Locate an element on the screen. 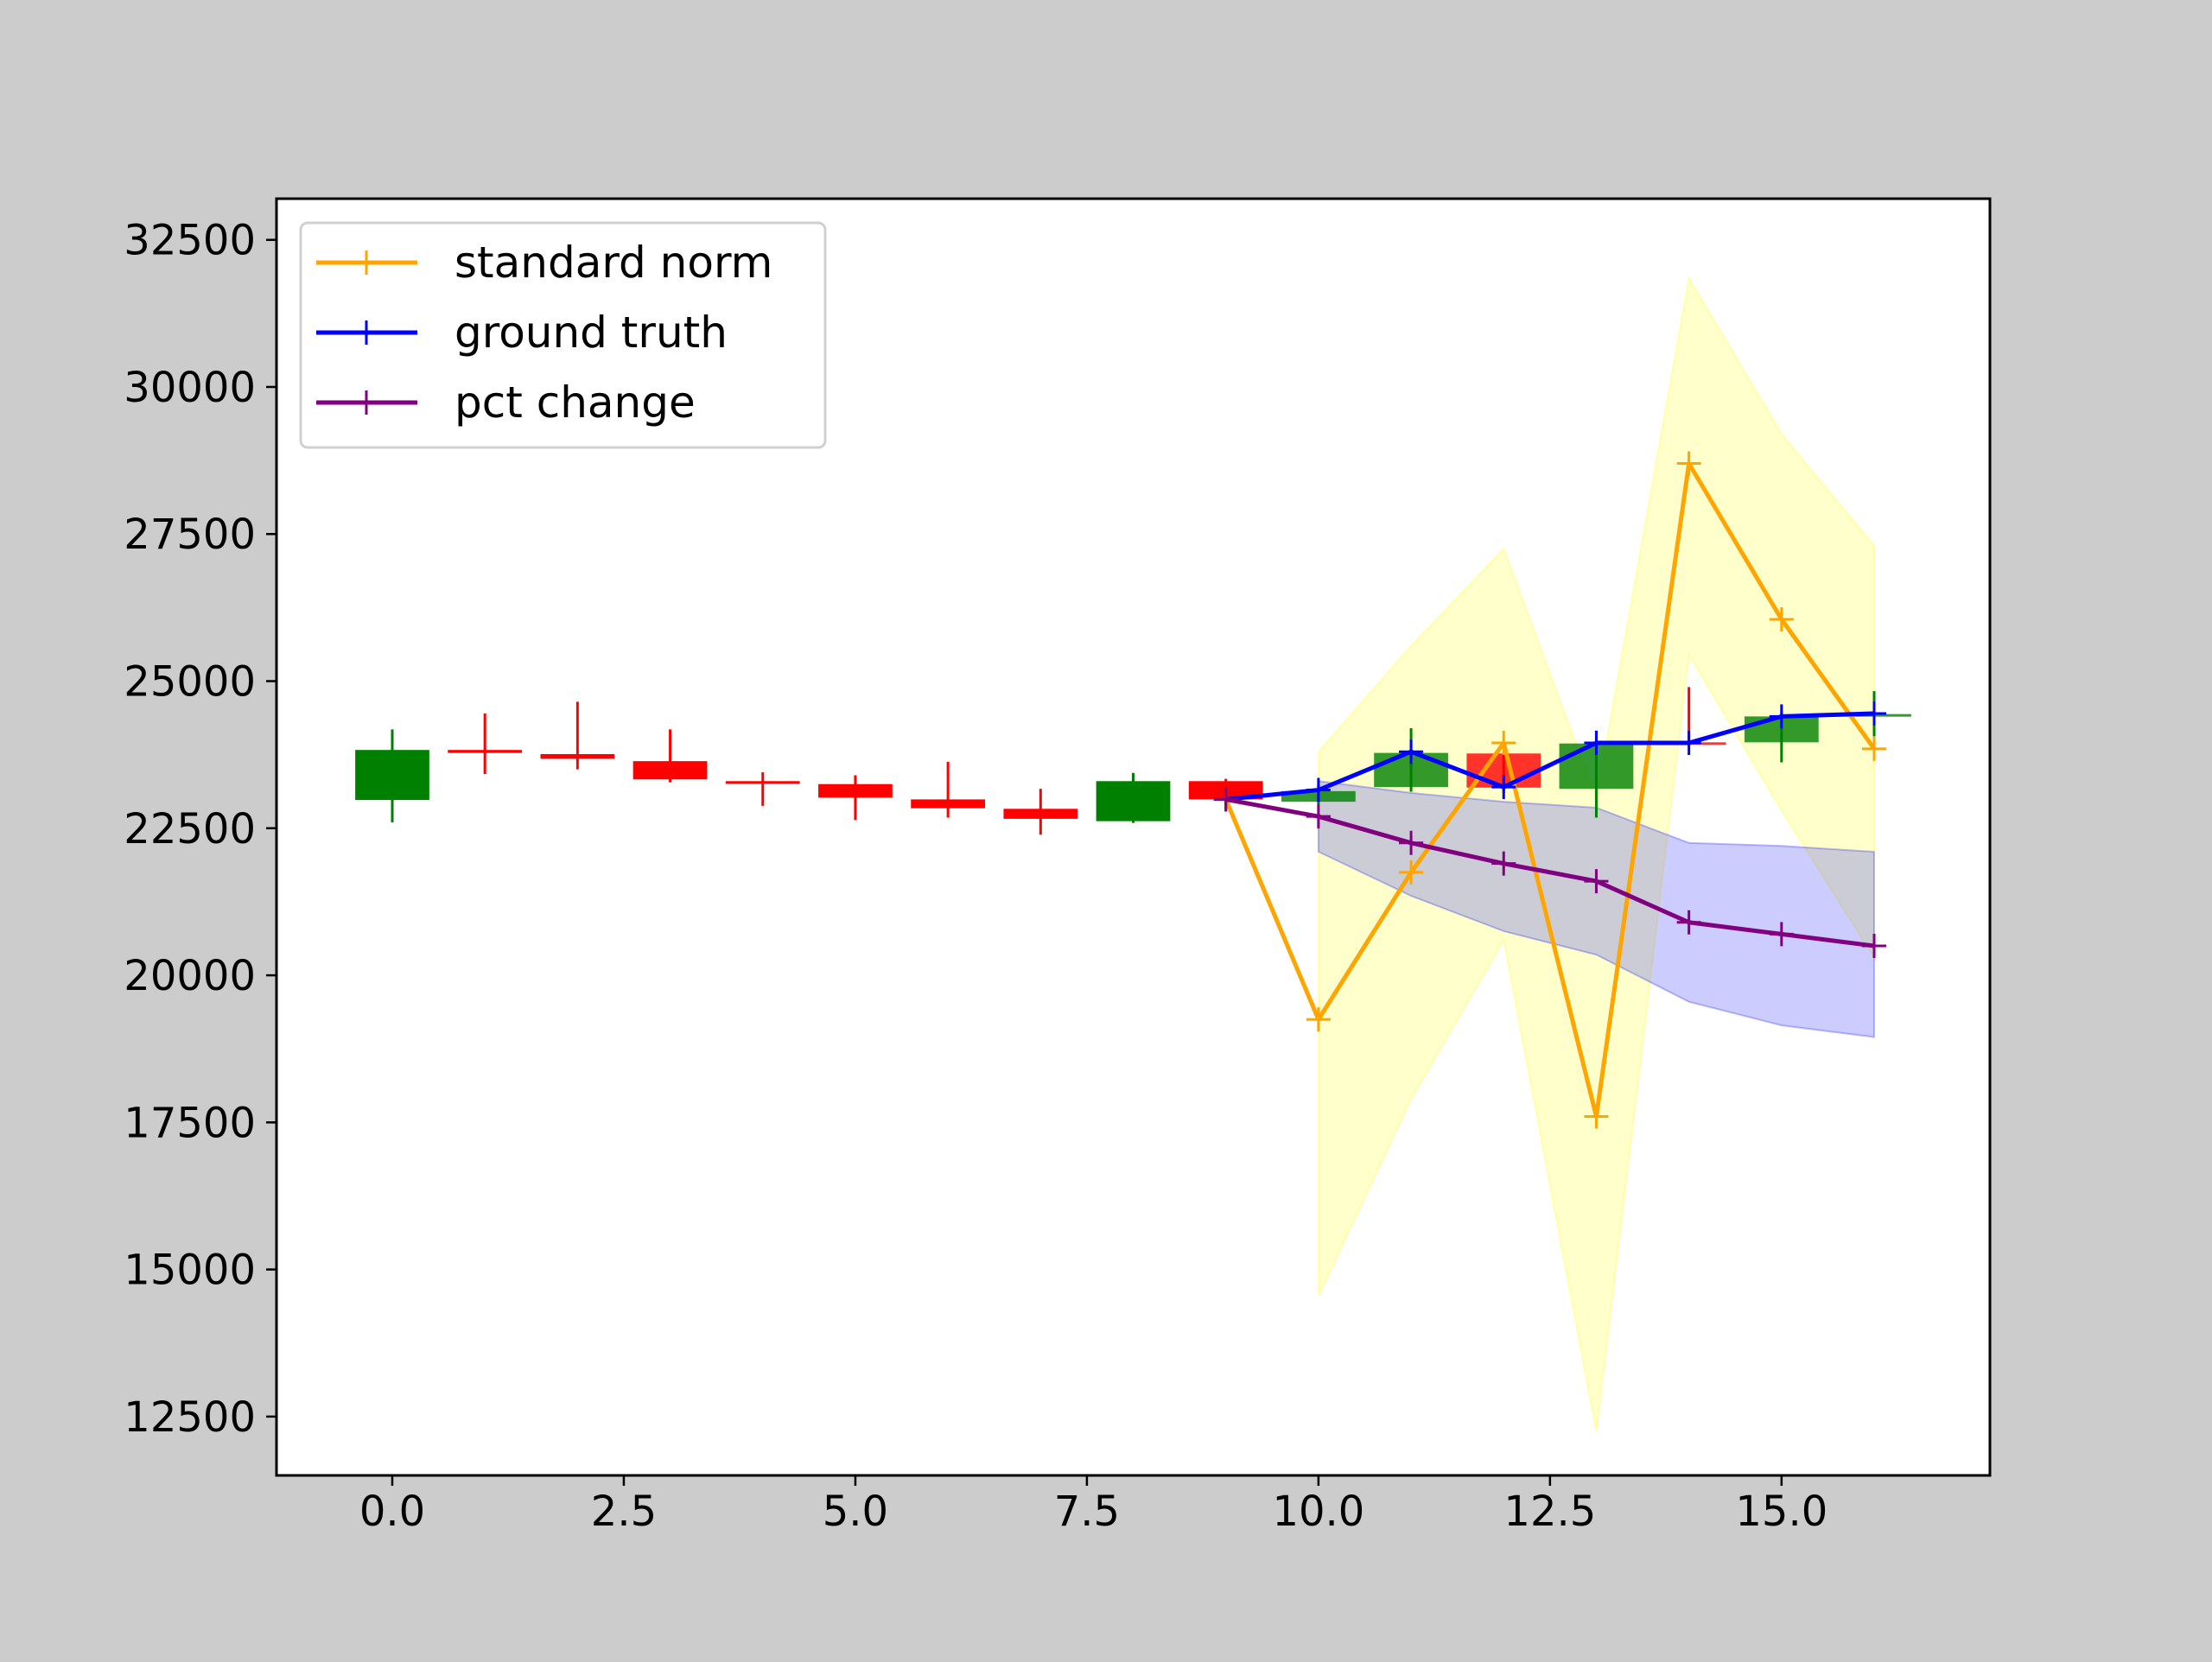 Image resolution: width=2212 pixels, height=1662 pixels. series-standard-norm is located at coordinates (1550, 790).